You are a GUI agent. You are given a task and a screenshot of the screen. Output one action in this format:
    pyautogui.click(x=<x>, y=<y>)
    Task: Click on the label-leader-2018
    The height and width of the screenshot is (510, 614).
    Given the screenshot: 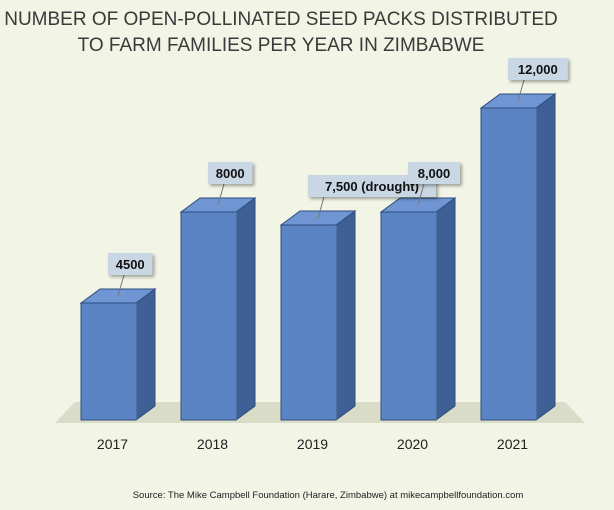 What is the action you would take?
    pyautogui.click(x=221, y=194)
    